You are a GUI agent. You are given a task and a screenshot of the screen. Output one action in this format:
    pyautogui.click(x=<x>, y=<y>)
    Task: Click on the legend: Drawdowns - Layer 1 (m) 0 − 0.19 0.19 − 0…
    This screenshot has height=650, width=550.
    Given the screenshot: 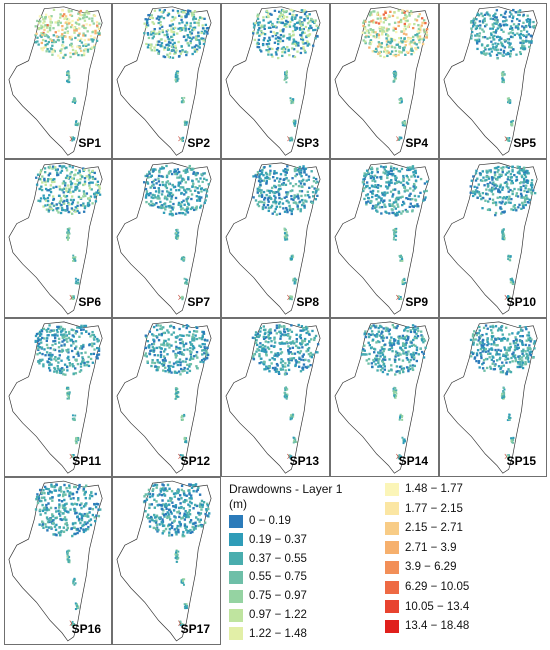 What is the action you would take?
    pyautogui.click(x=388, y=564)
    